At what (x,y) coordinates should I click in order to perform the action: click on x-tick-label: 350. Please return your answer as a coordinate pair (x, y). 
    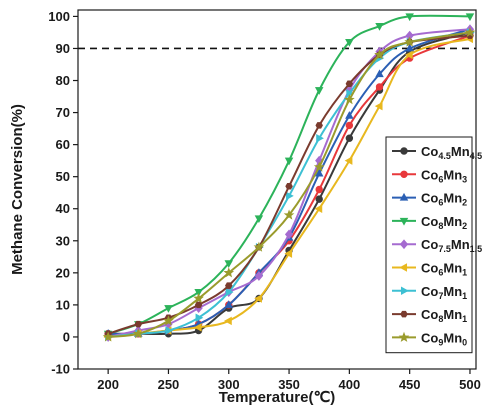
    Looking at the image, I should click on (289, 384).